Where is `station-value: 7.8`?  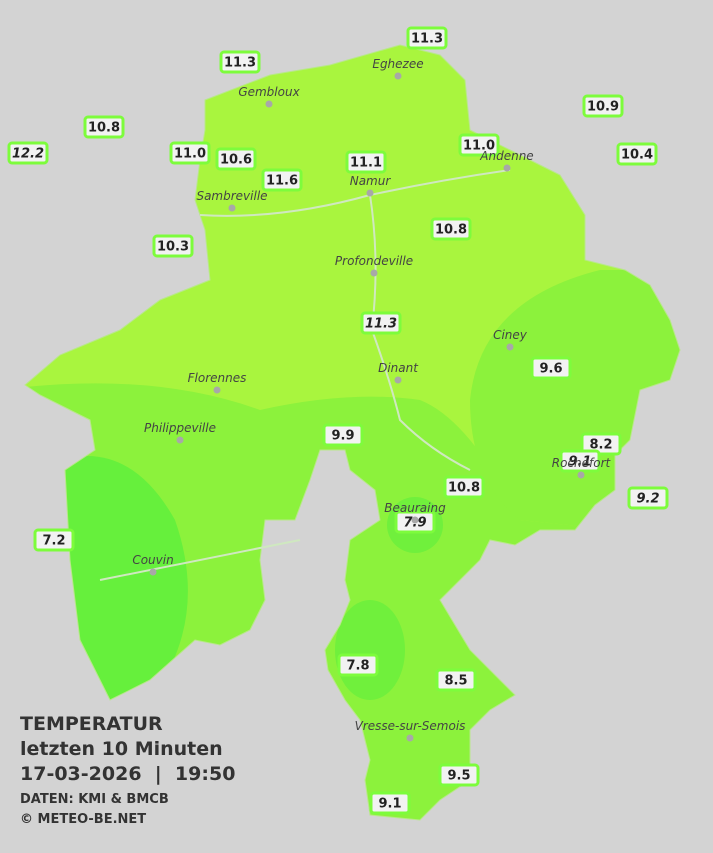 station-value: 7.8 is located at coordinates (357, 666).